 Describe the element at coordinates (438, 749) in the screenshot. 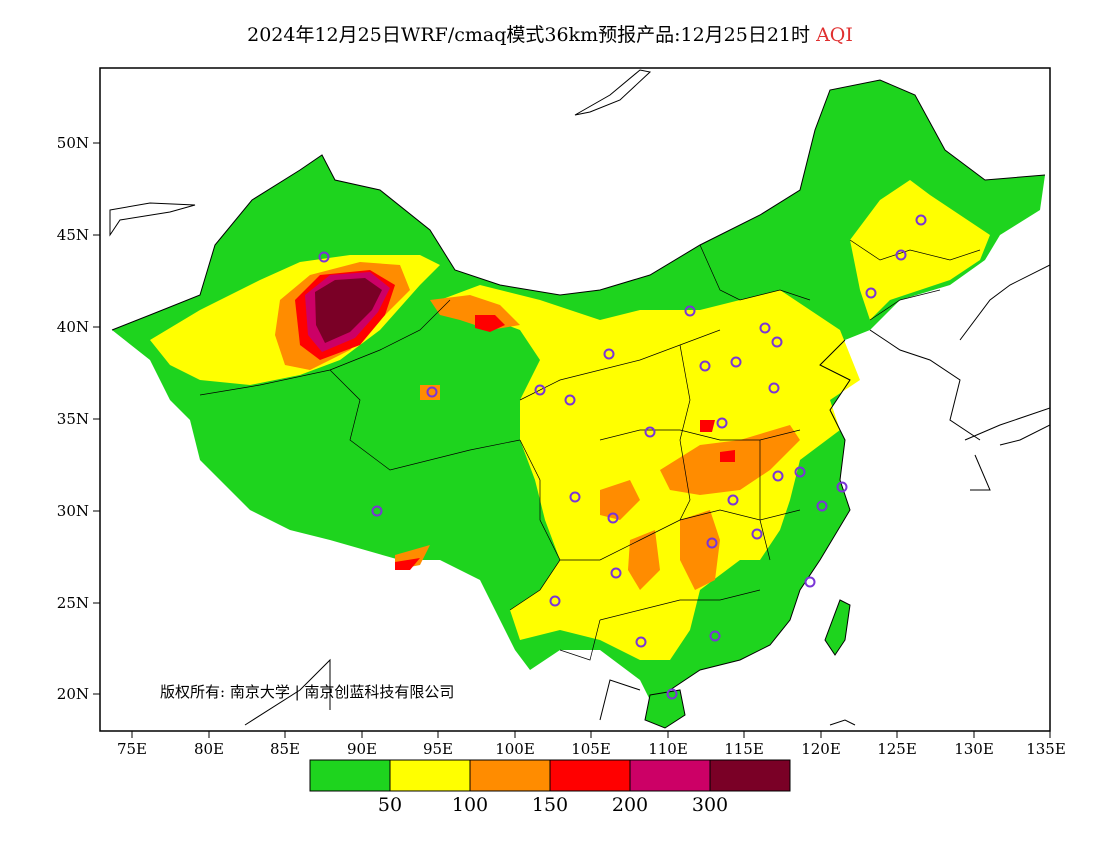

I see `lon-label: 95E` at that location.